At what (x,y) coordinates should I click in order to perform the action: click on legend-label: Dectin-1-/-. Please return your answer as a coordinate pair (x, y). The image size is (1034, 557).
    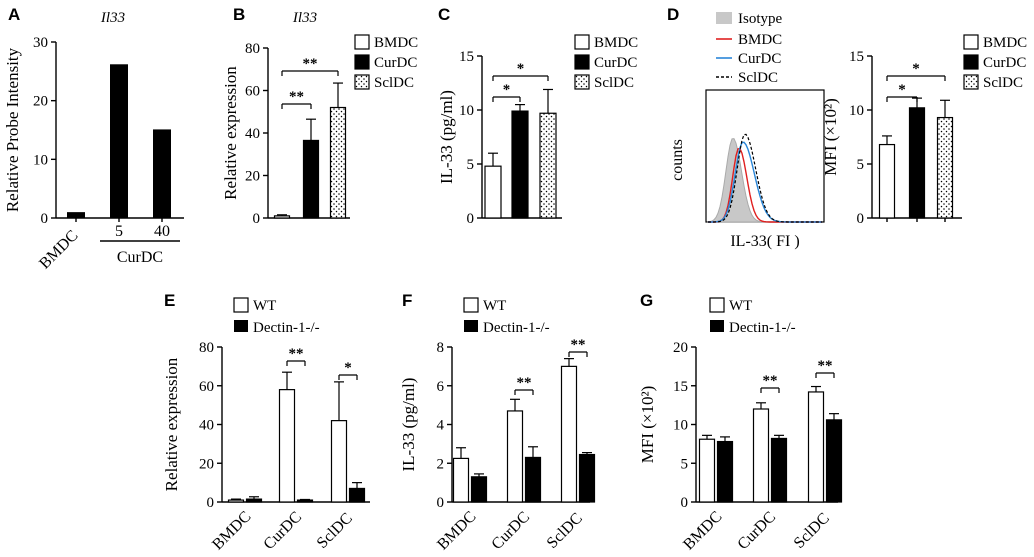
    Looking at the image, I should click on (762, 328).